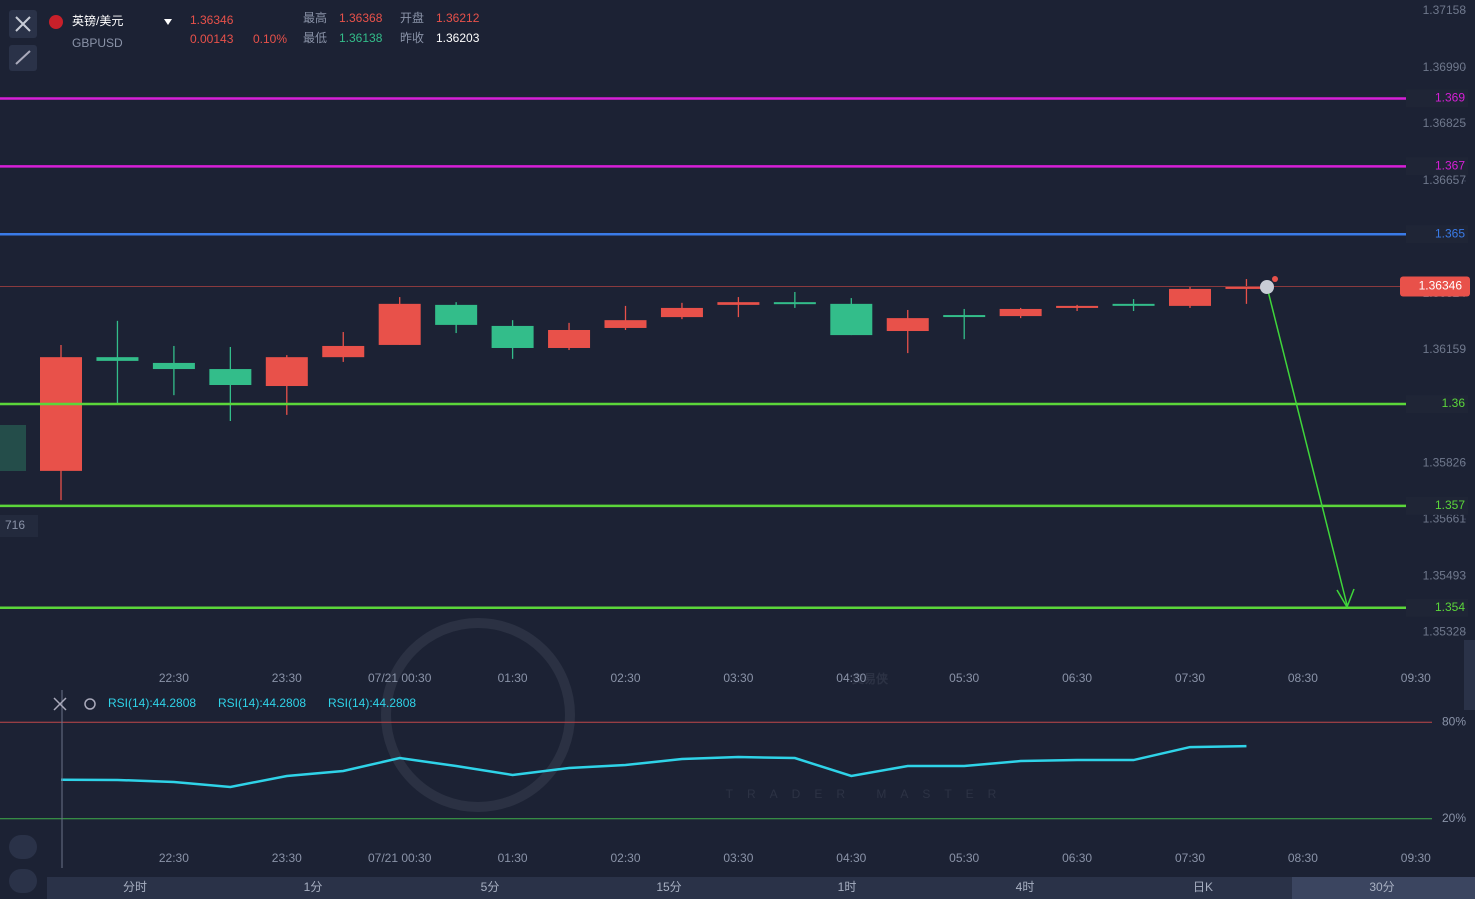 The width and height of the screenshot is (1475, 899). What do you see at coordinates (361, 38) in the screenshot?
I see `low-value: 1.36138` at bounding box center [361, 38].